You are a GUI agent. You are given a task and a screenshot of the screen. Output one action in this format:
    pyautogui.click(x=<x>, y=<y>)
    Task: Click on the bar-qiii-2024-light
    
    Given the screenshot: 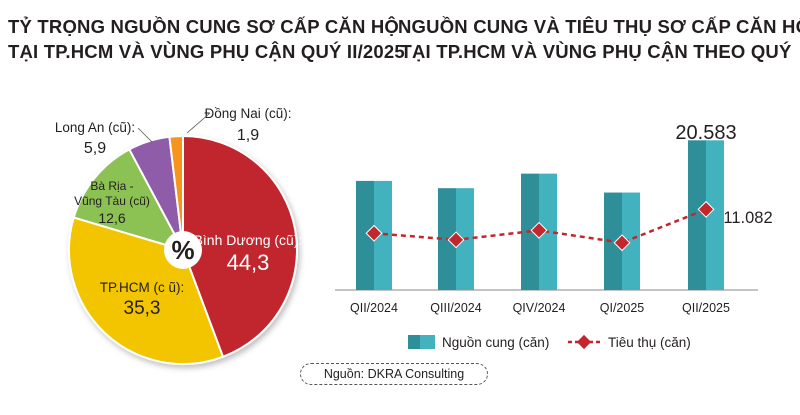 What is the action you would take?
    pyautogui.click(x=465, y=239)
    